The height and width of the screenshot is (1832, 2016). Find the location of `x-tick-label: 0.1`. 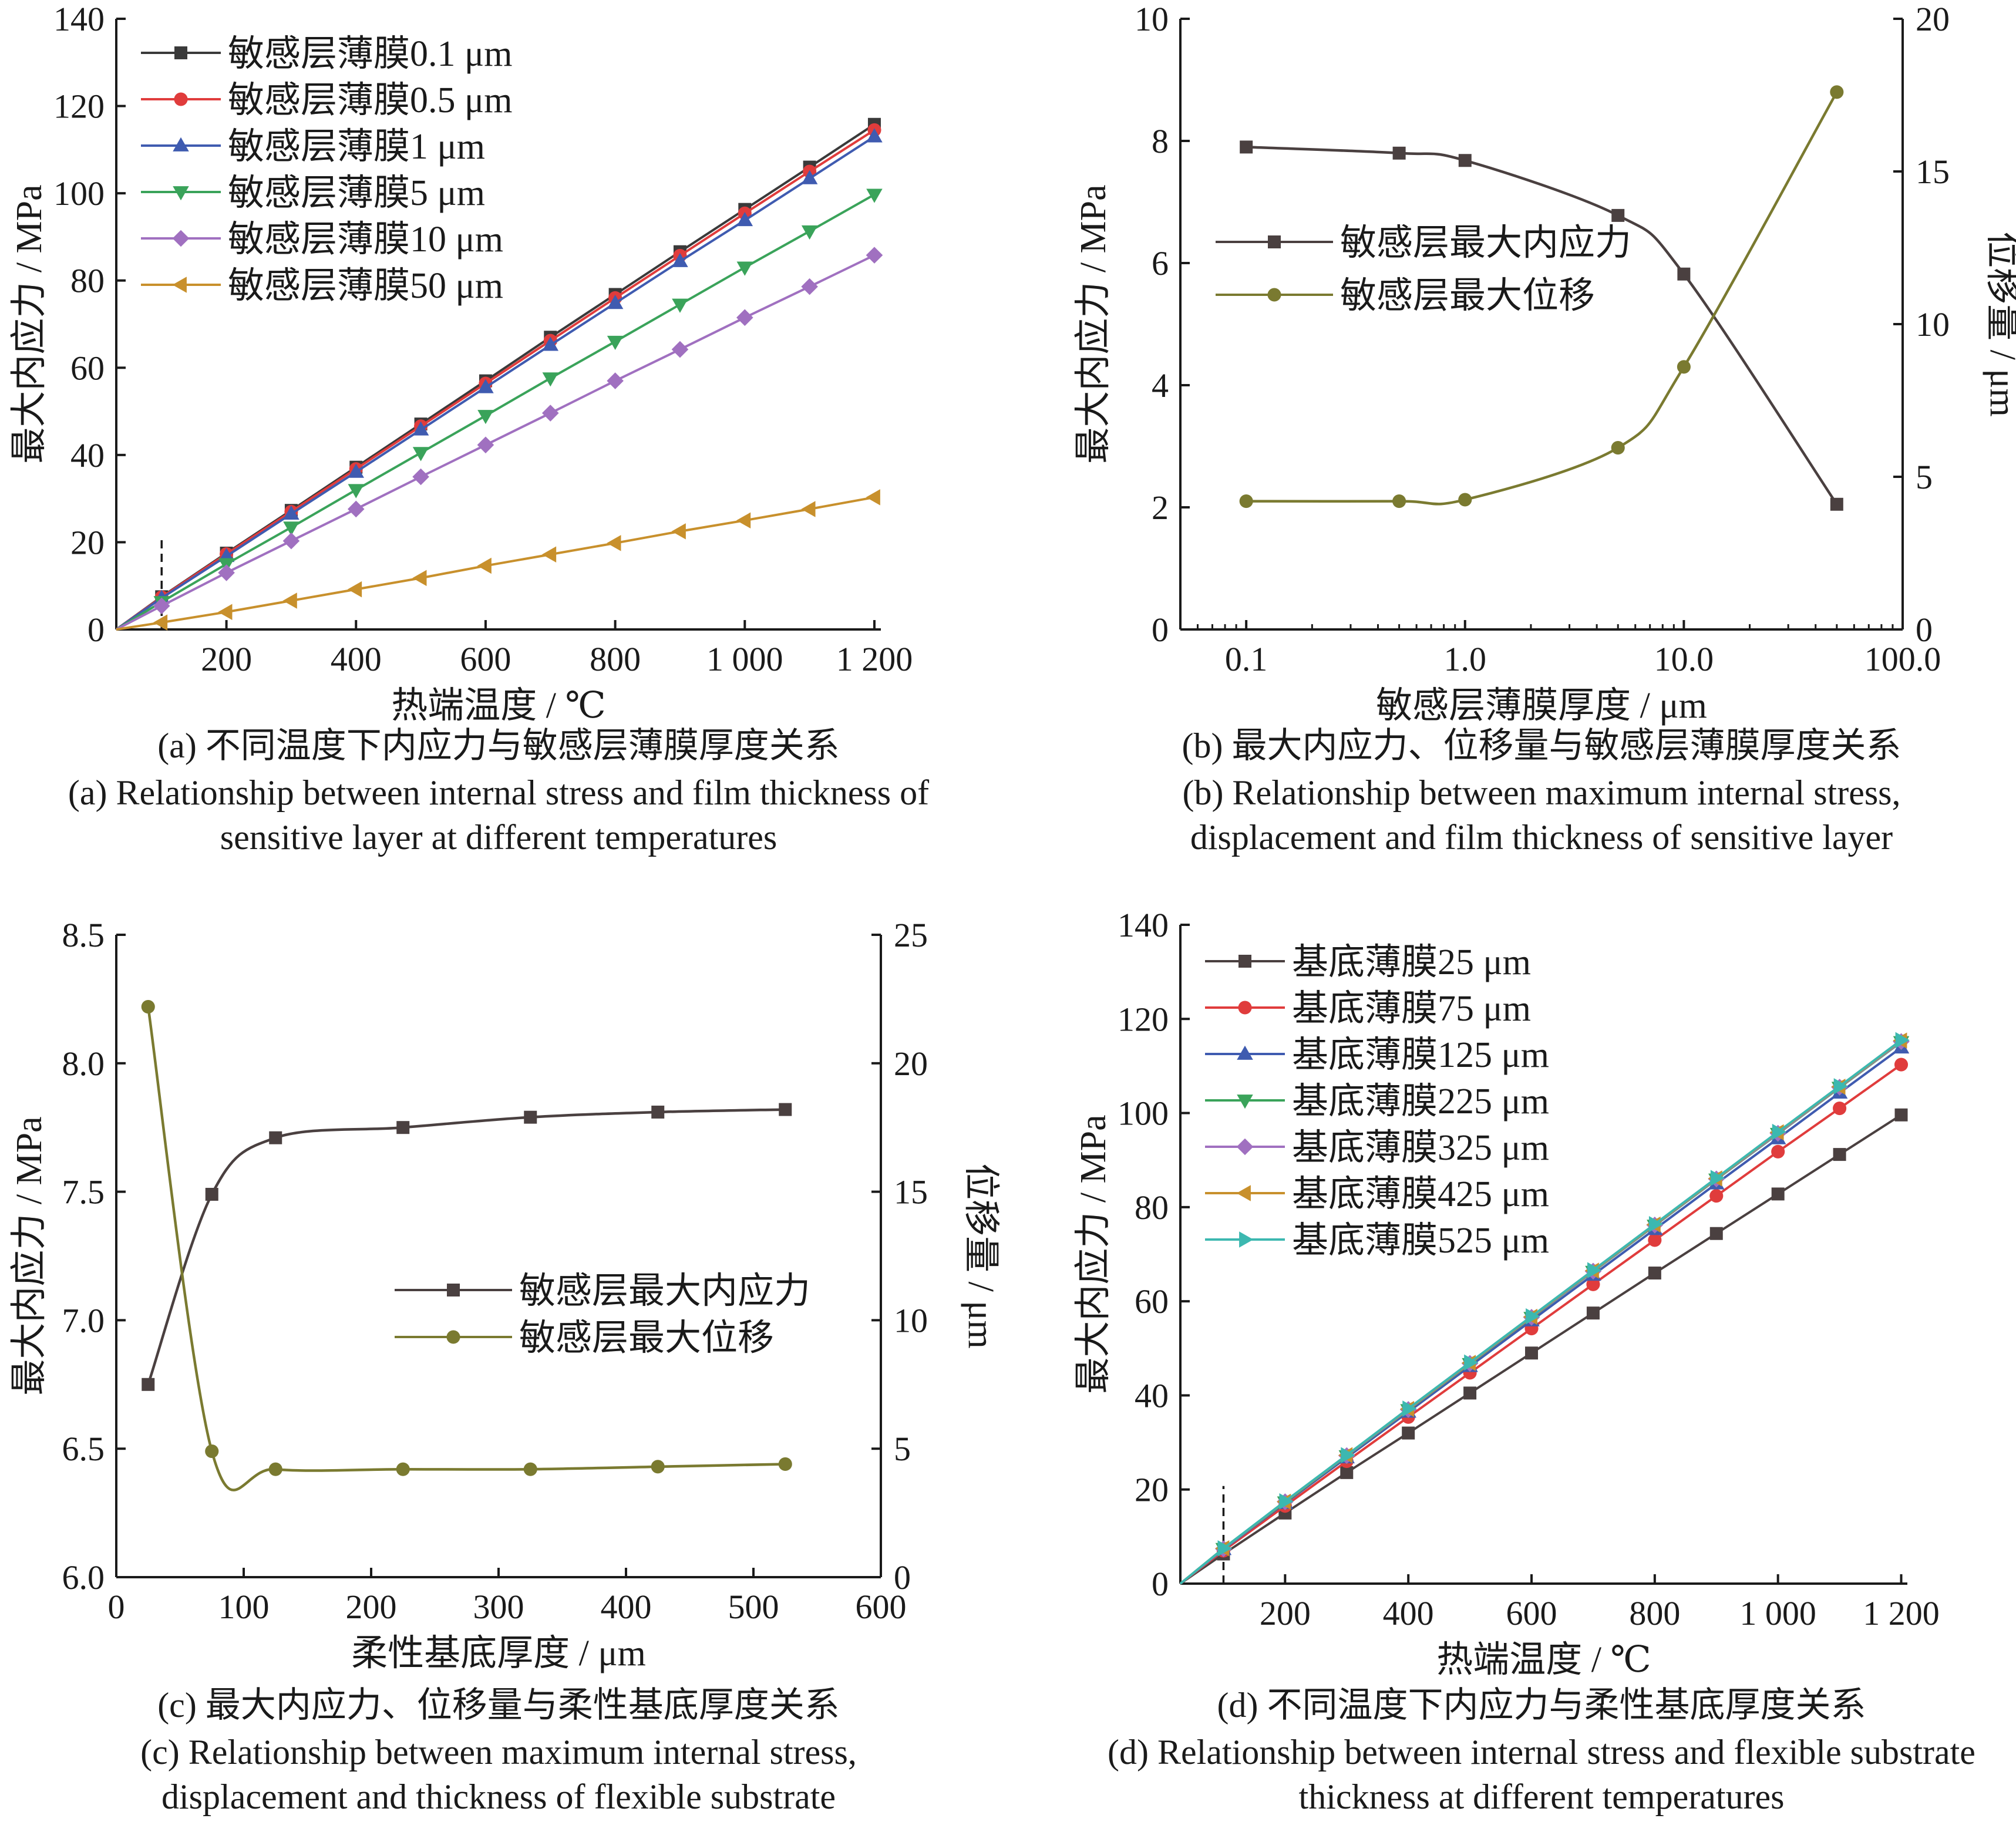

x-tick-label: 0.1 is located at coordinates (1246, 659).